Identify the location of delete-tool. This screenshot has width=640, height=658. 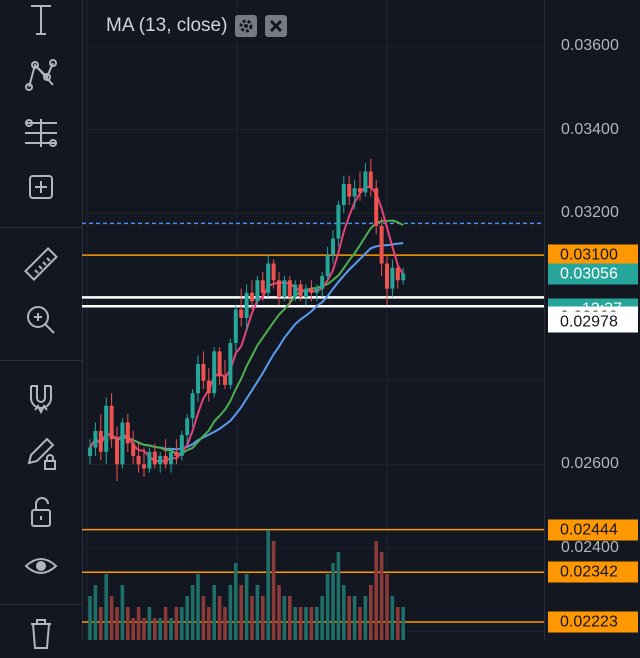
(41, 632).